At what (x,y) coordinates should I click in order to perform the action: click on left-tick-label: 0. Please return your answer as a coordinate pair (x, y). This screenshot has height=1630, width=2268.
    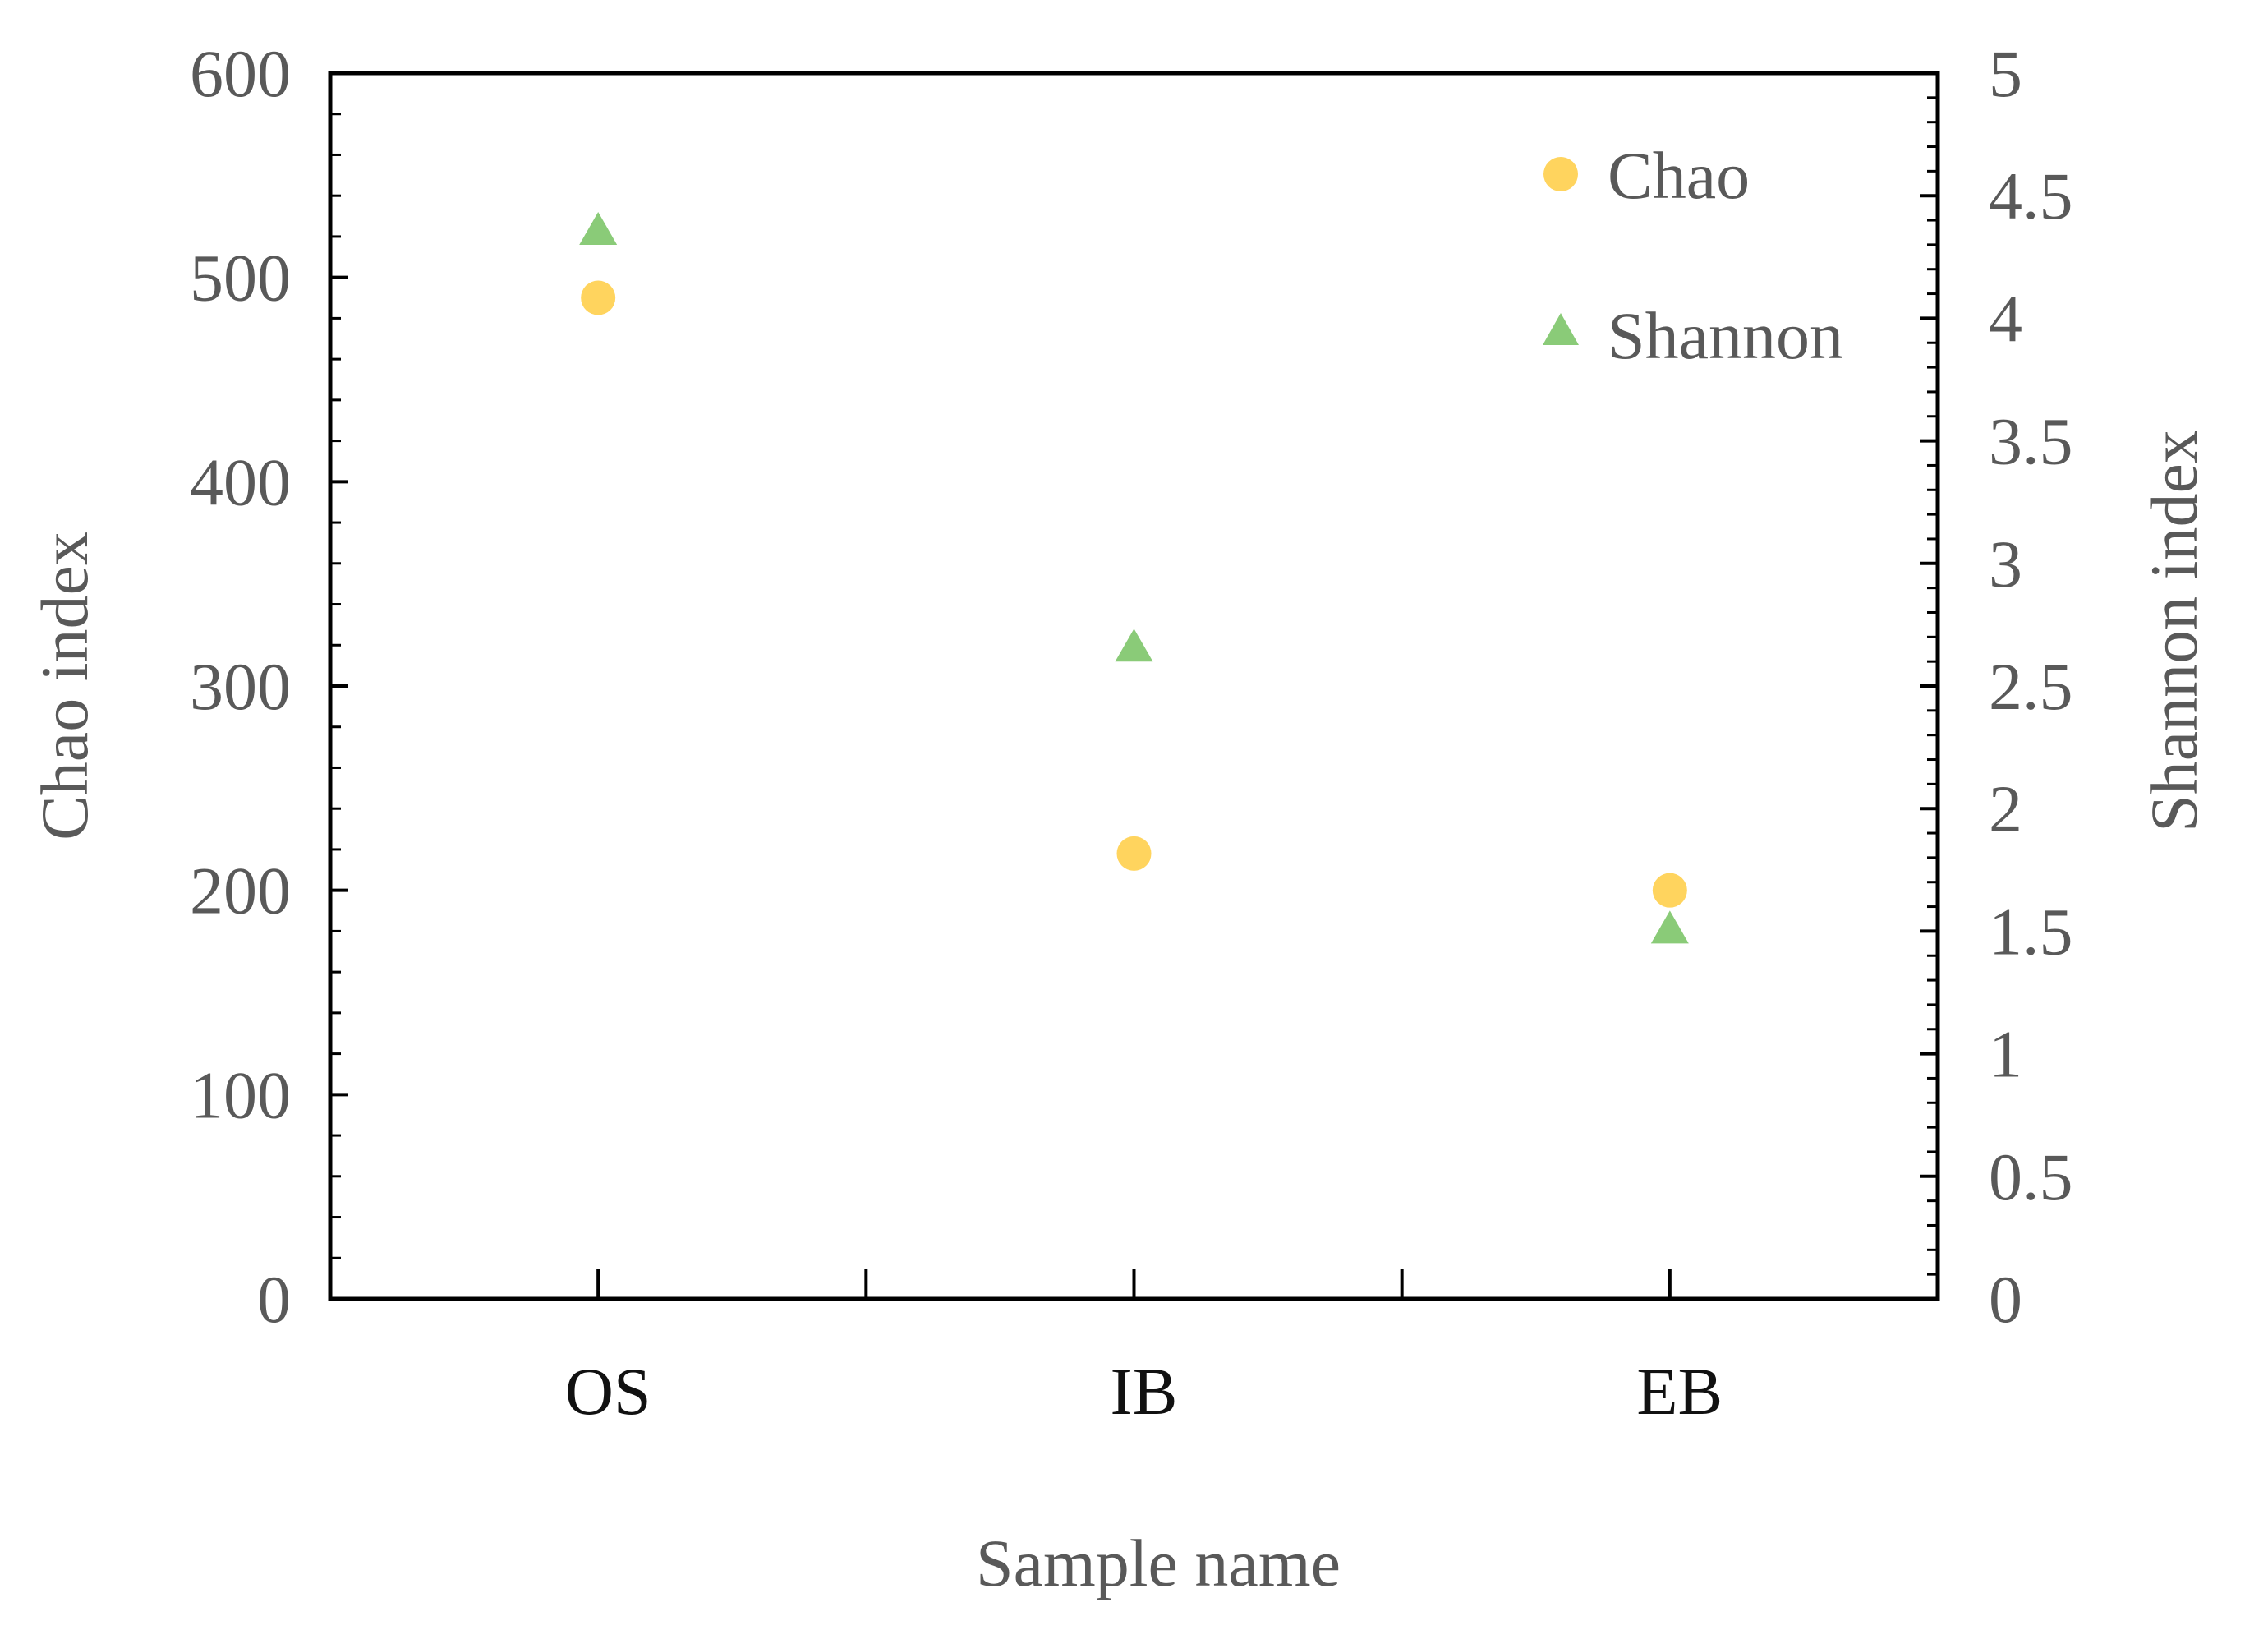
    Looking at the image, I should click on (274, 1299).